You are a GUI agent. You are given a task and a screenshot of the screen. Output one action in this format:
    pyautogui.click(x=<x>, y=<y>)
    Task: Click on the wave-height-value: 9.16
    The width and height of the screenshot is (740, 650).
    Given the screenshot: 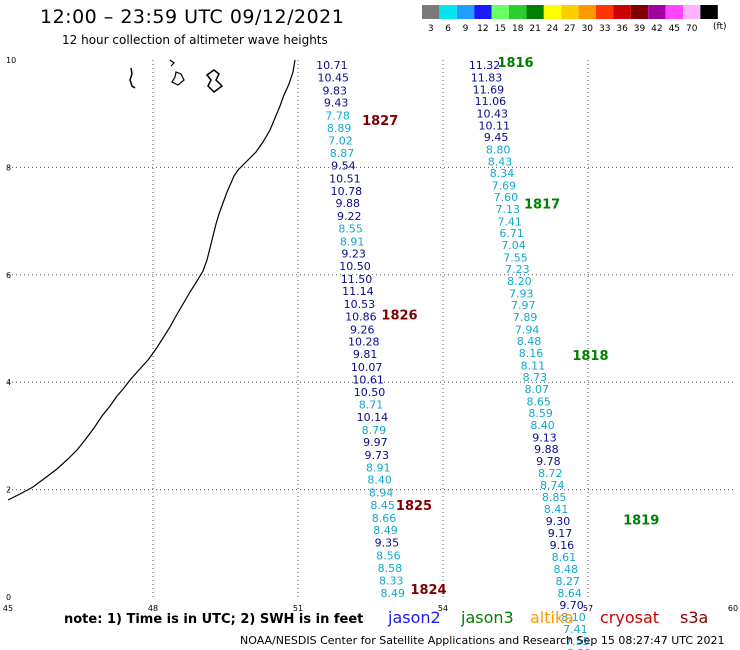 What is the action you would take?
    pyautogui.click(x=562, y=545)
    